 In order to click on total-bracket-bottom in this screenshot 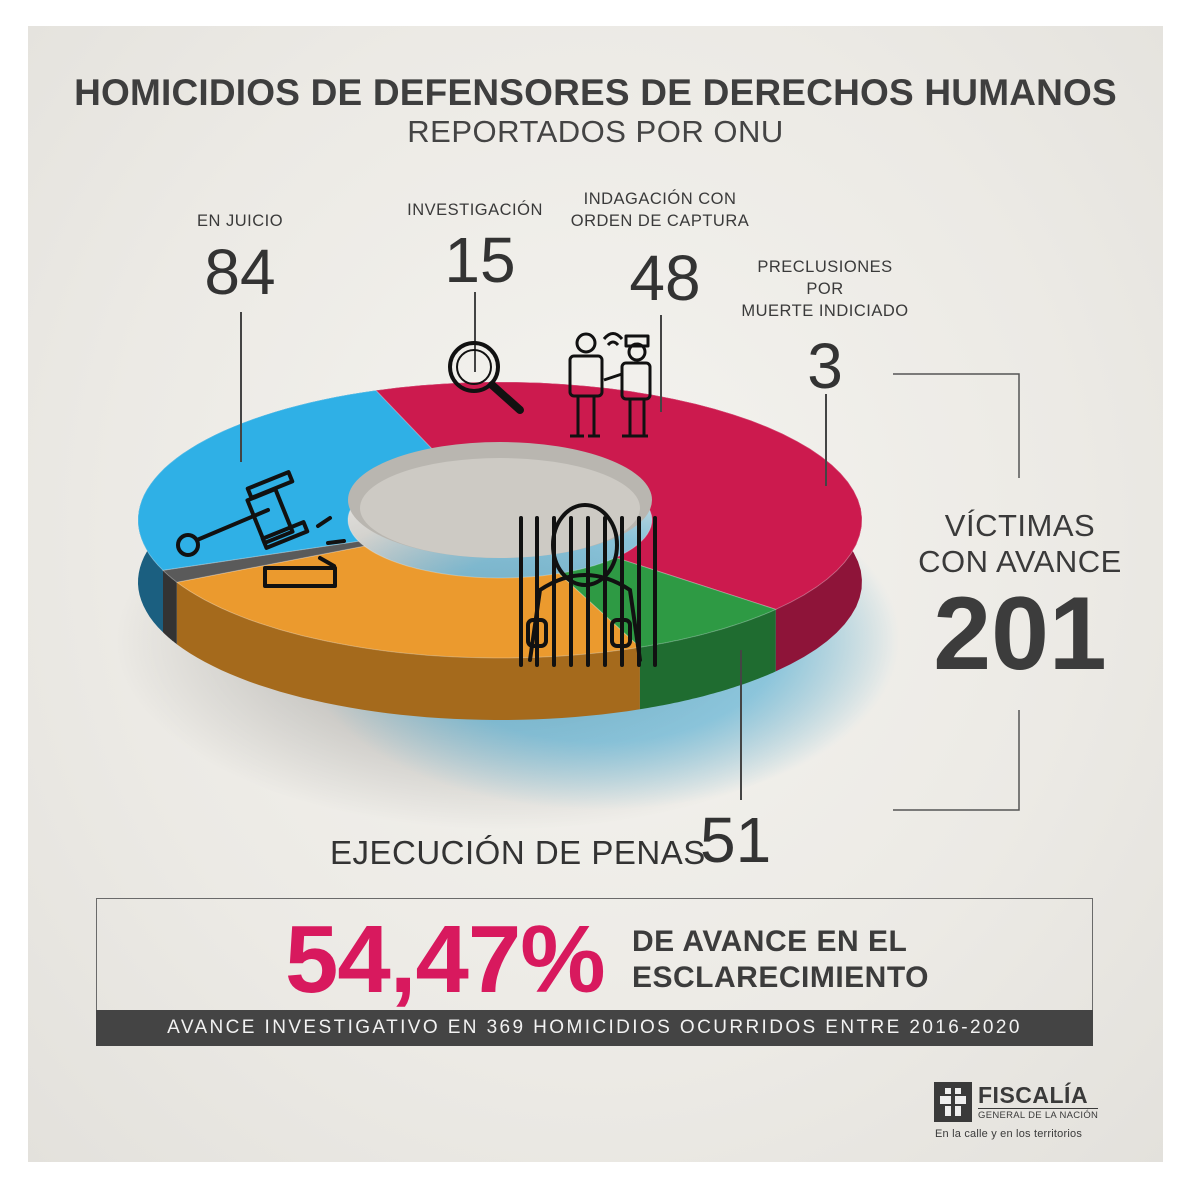, I will do `click(956, 760)`.